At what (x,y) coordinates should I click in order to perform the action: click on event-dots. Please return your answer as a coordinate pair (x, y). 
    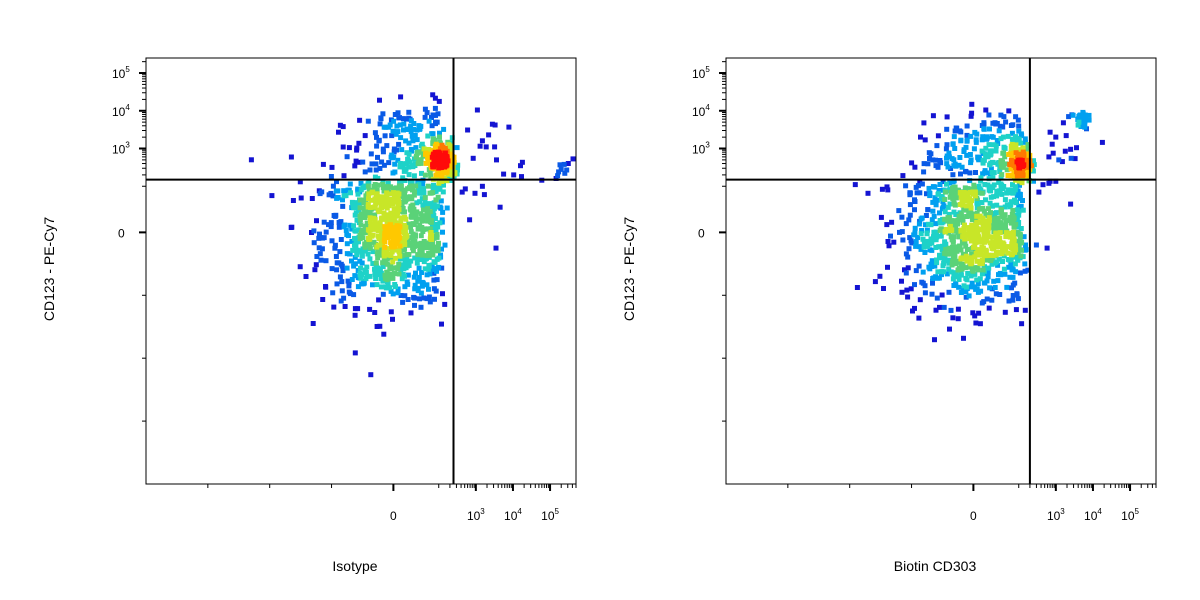
    Looking at the image, I should click on (412, 235).